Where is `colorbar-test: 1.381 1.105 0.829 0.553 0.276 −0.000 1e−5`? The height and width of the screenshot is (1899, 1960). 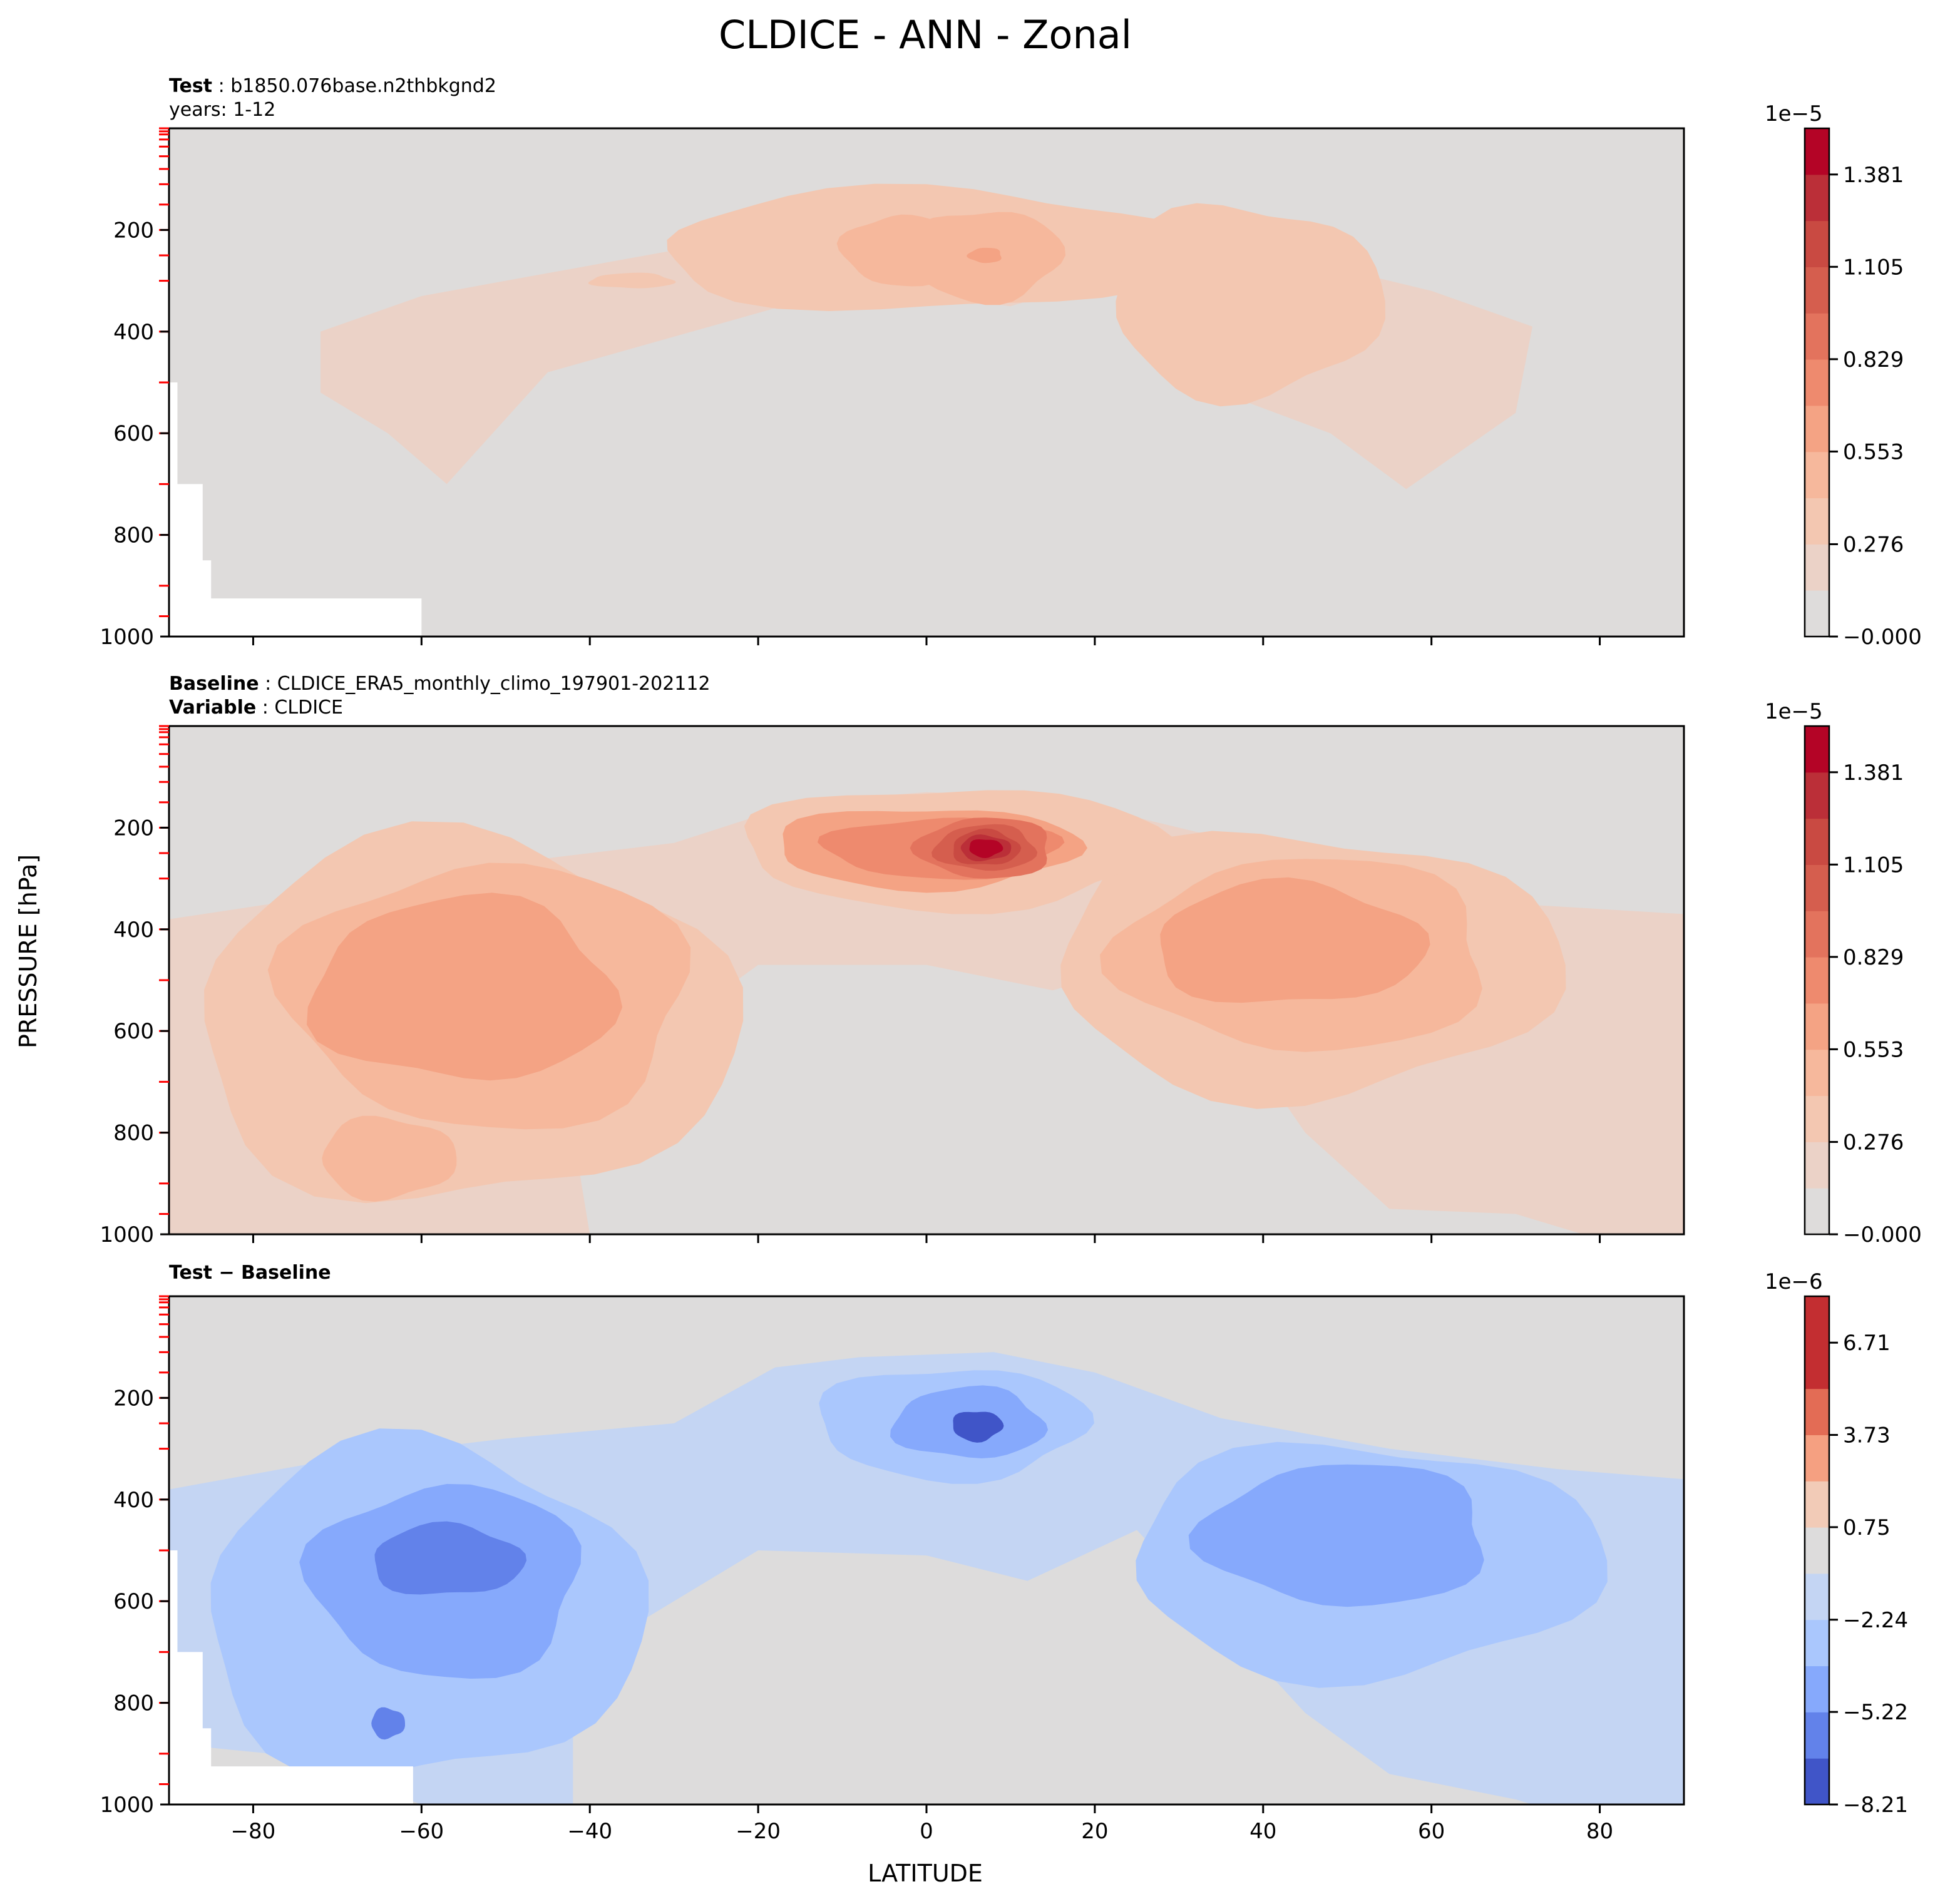 colorbar-test: 1.381 1.105 0.829 0.553 0.276 −0.000 1e−5 is located at coordinates (1843, 375).